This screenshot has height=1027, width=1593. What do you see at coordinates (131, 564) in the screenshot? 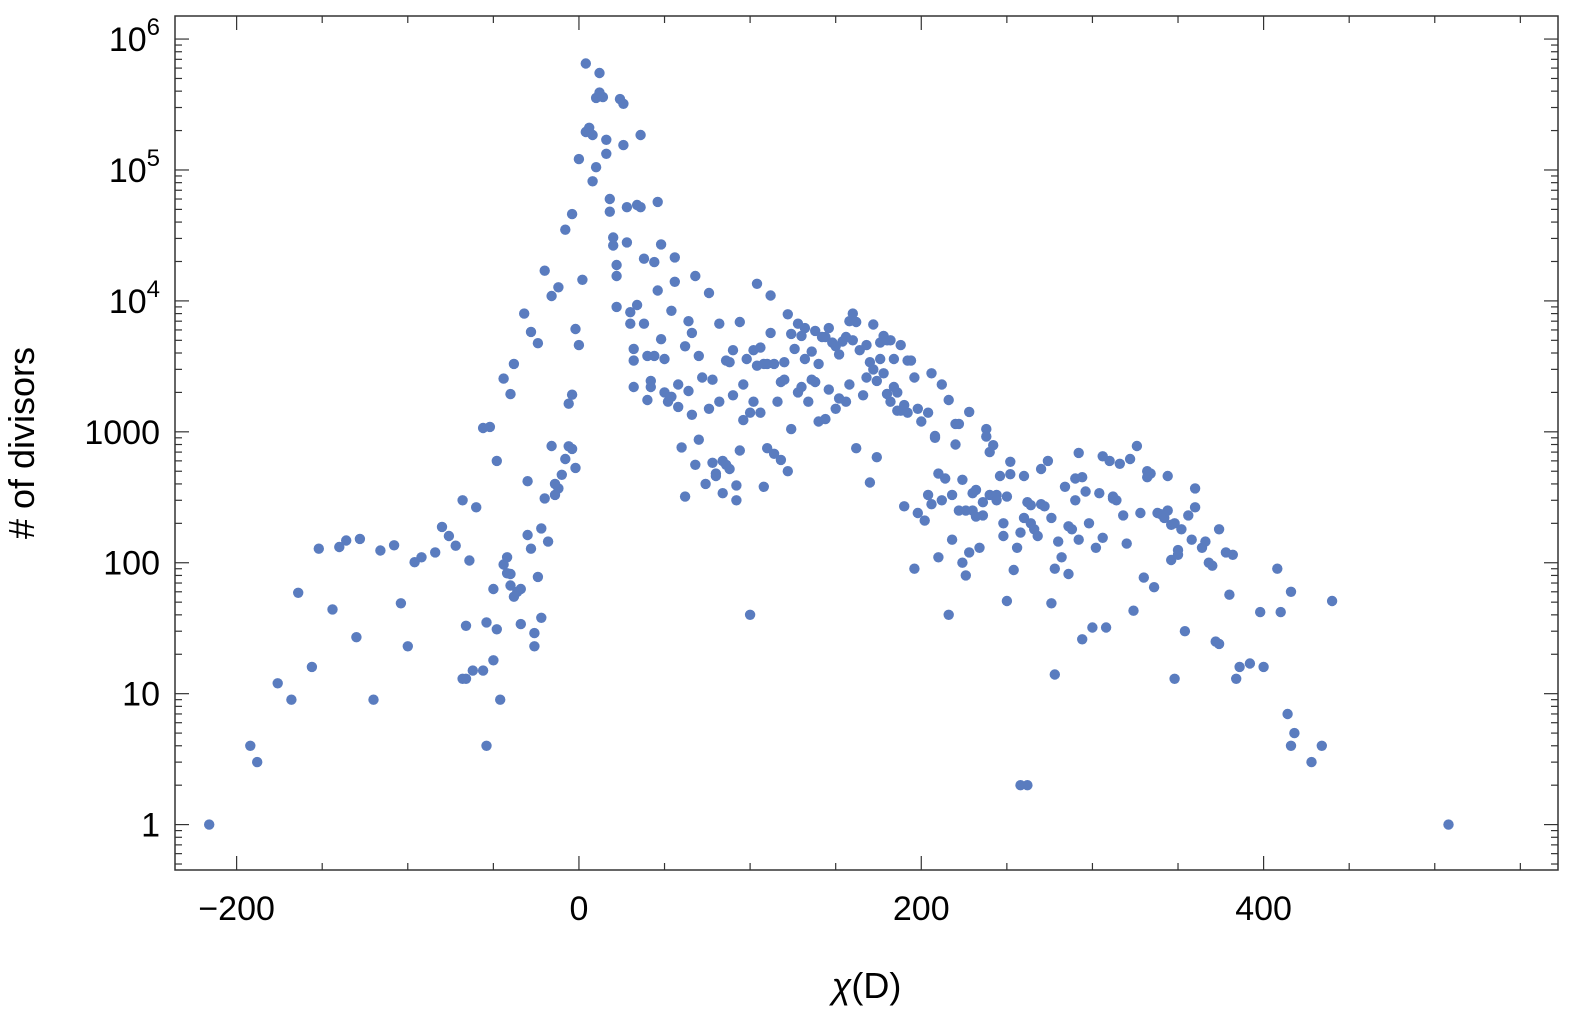
I see `y-tick-label: 100` at bounding box center [131, 564].